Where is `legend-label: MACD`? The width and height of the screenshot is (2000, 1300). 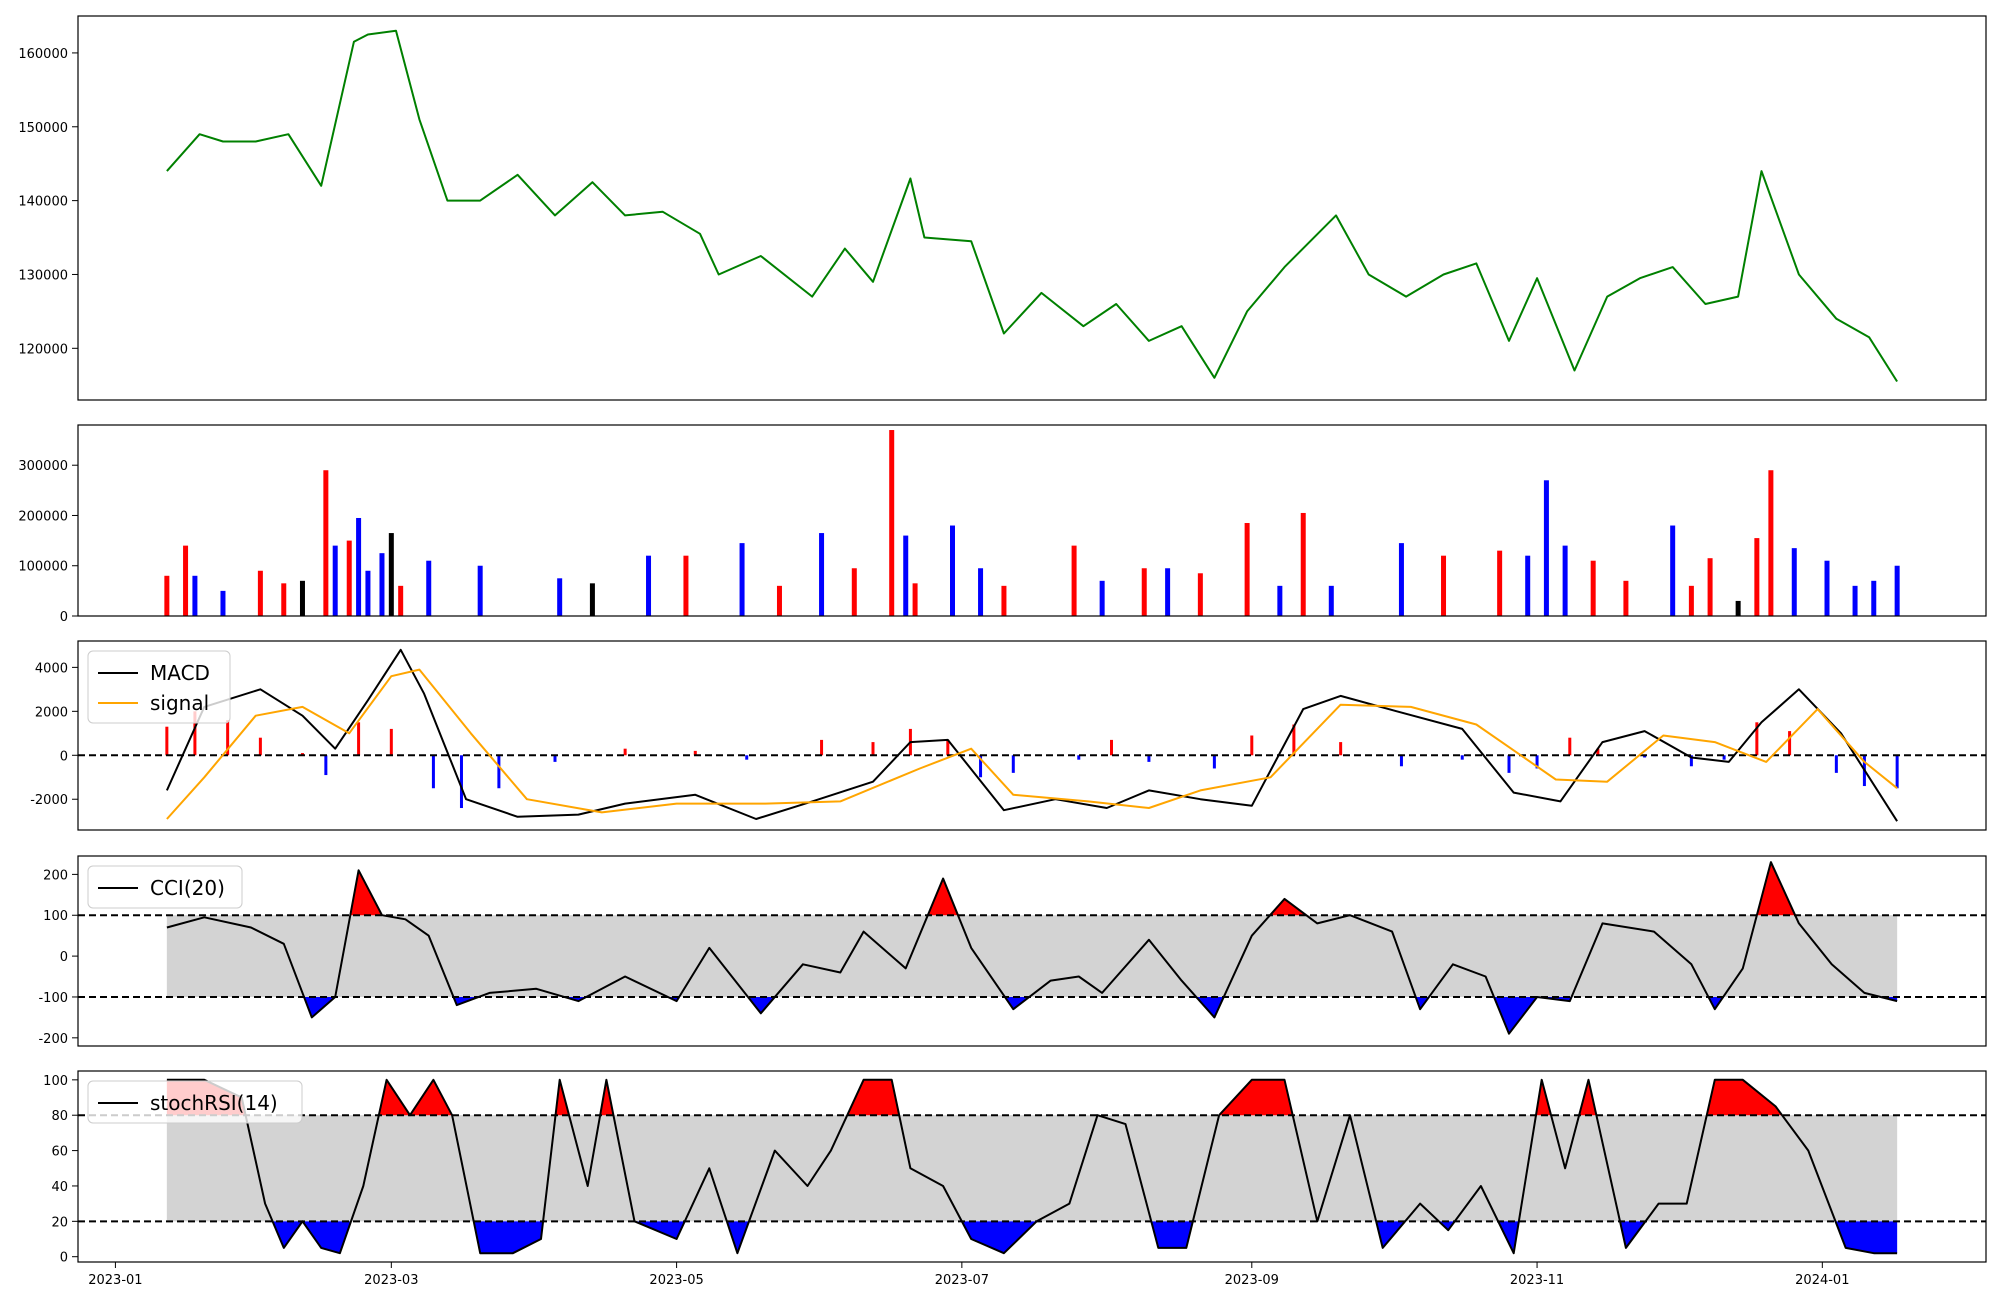
legend-label: MACD is located at coordinates (180, 673).